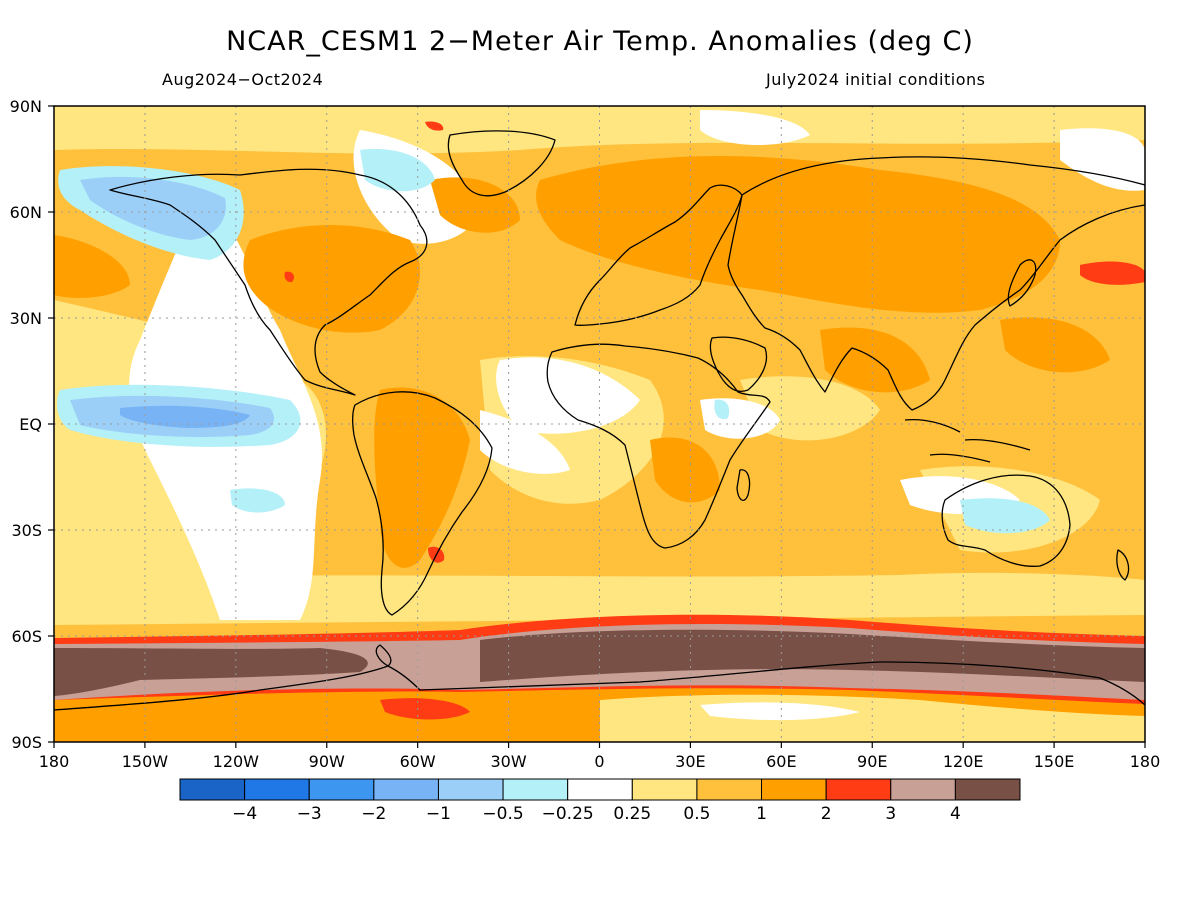  I want to click on lat-tick-label: 90N, so click(26, 106).